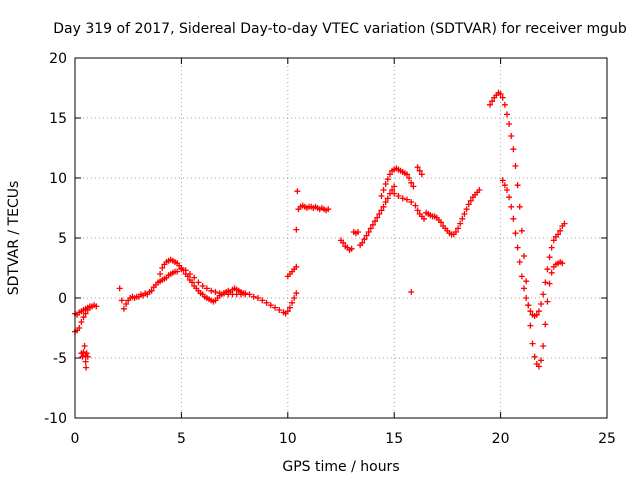  I want to click on x-tick-label: 5, so click(181, 439).